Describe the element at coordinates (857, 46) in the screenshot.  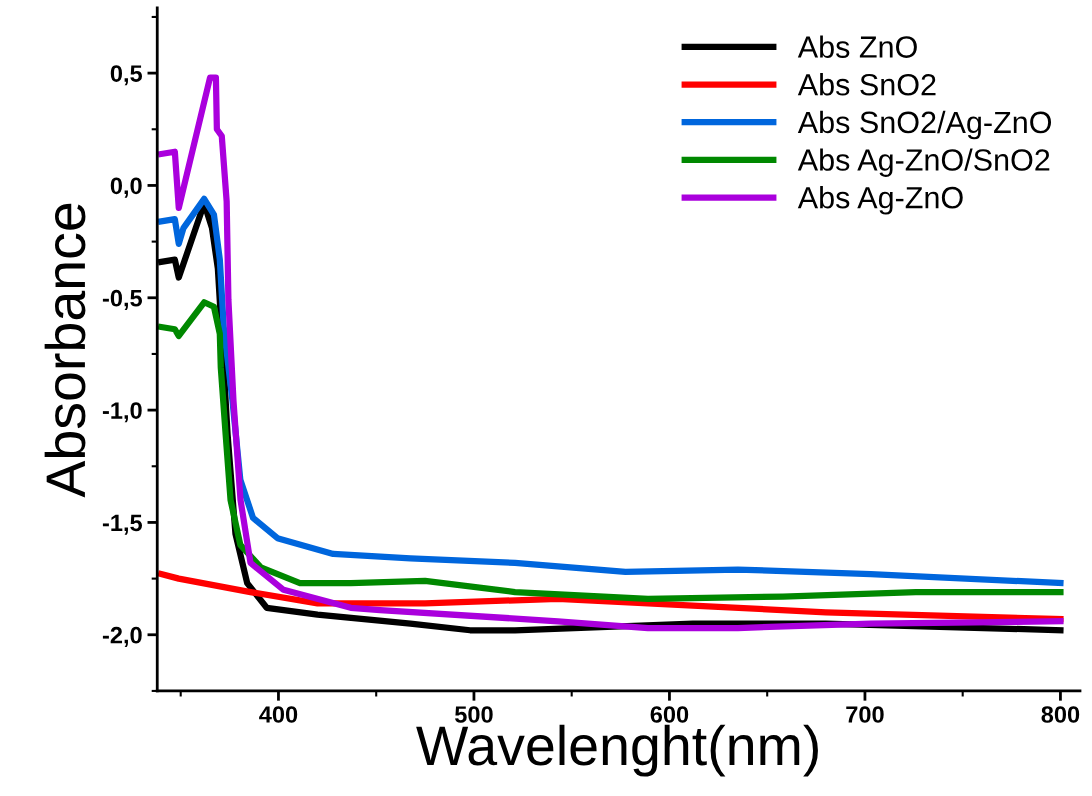
I see `legend-label: Abs ZnO` at that location.